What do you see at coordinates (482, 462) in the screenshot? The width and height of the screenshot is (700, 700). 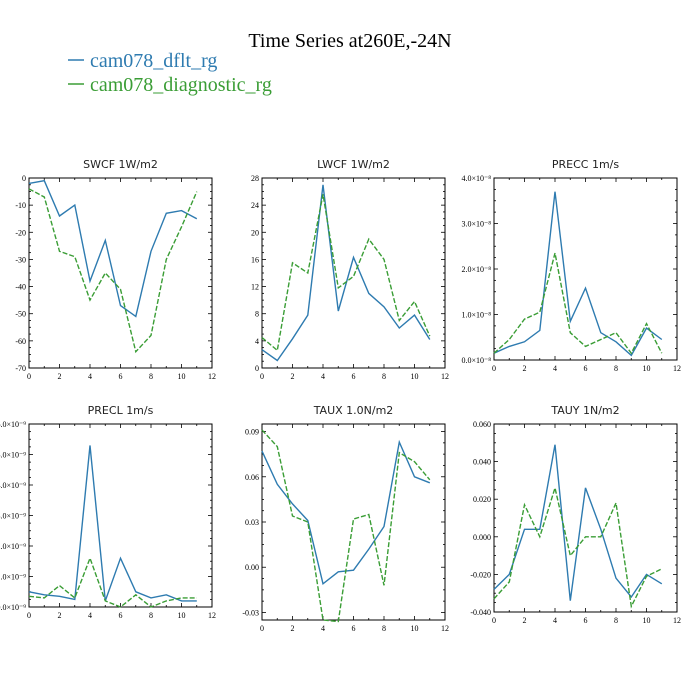 I see `y-tick-label: 0.040` at bounding box center [482, 462].